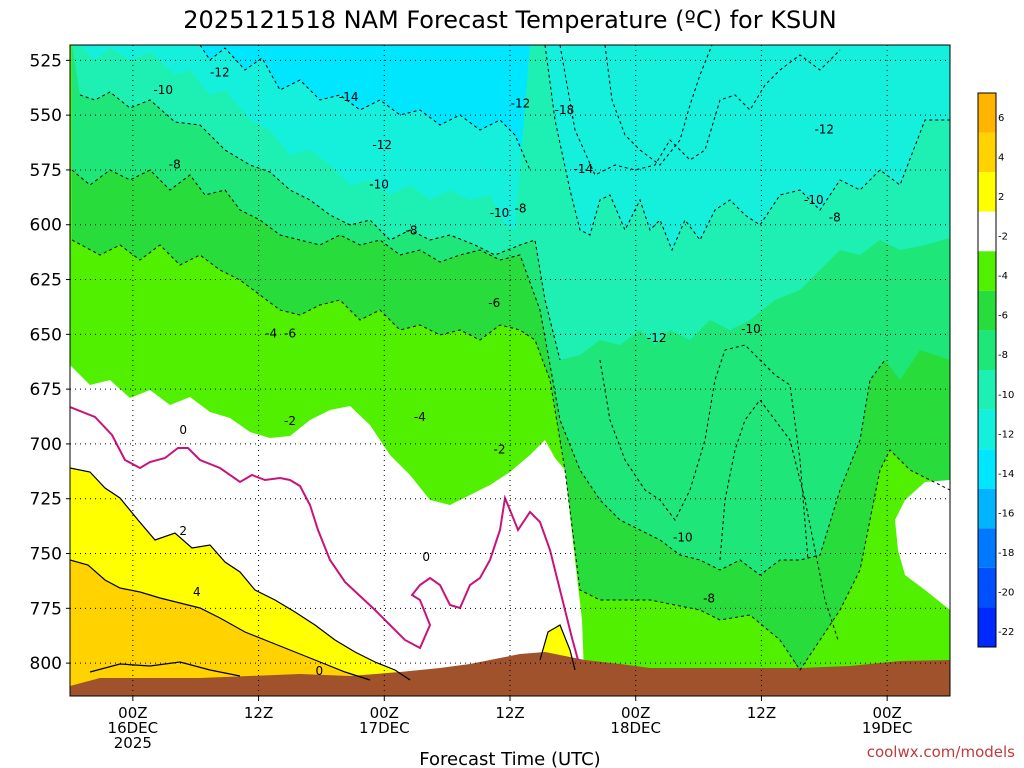  Describe the element at coordinates (384, 728) in the screenshot. I see `x-tick-label: 17DEC` at that location.